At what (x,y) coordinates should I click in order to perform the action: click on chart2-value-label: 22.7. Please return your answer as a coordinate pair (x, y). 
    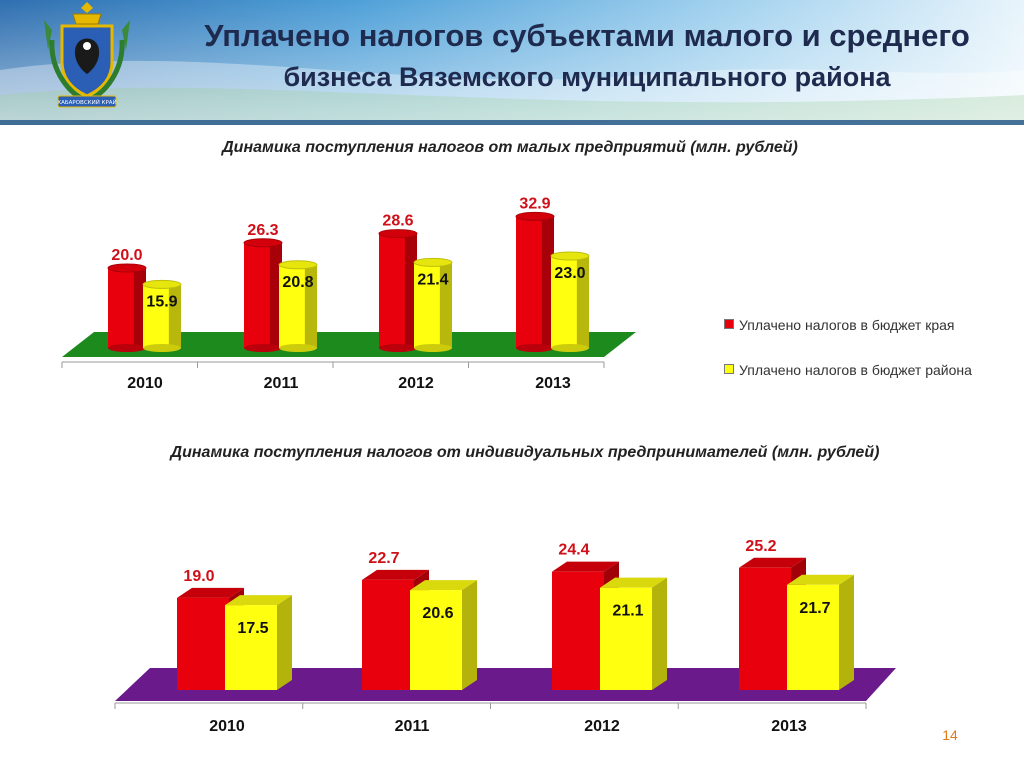
    Looking at the image, I should click on (383, 558).